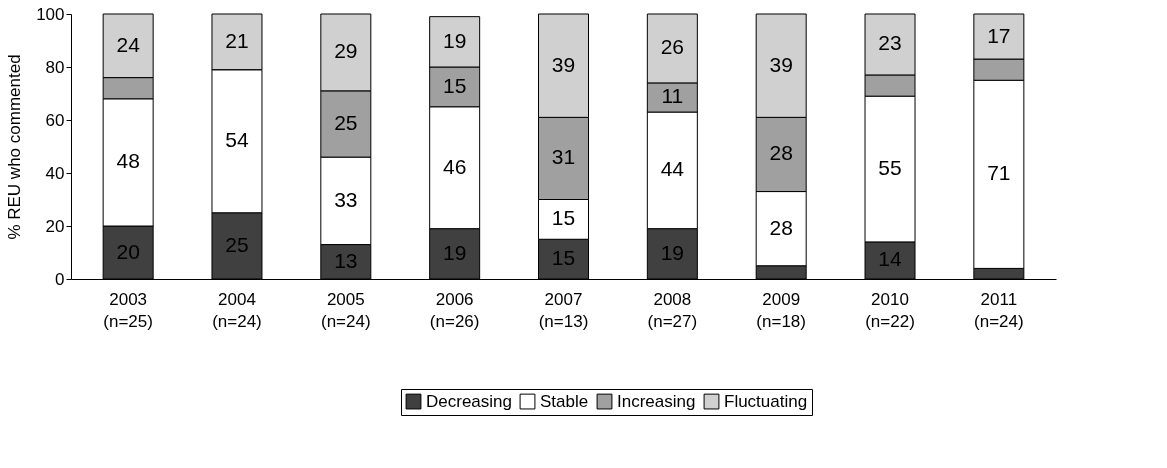 This screenshot has width=1167, height=468. Describe the element at coordinates (60, 279) in the screenshot. I see `y-tick-label: 0` at that location.